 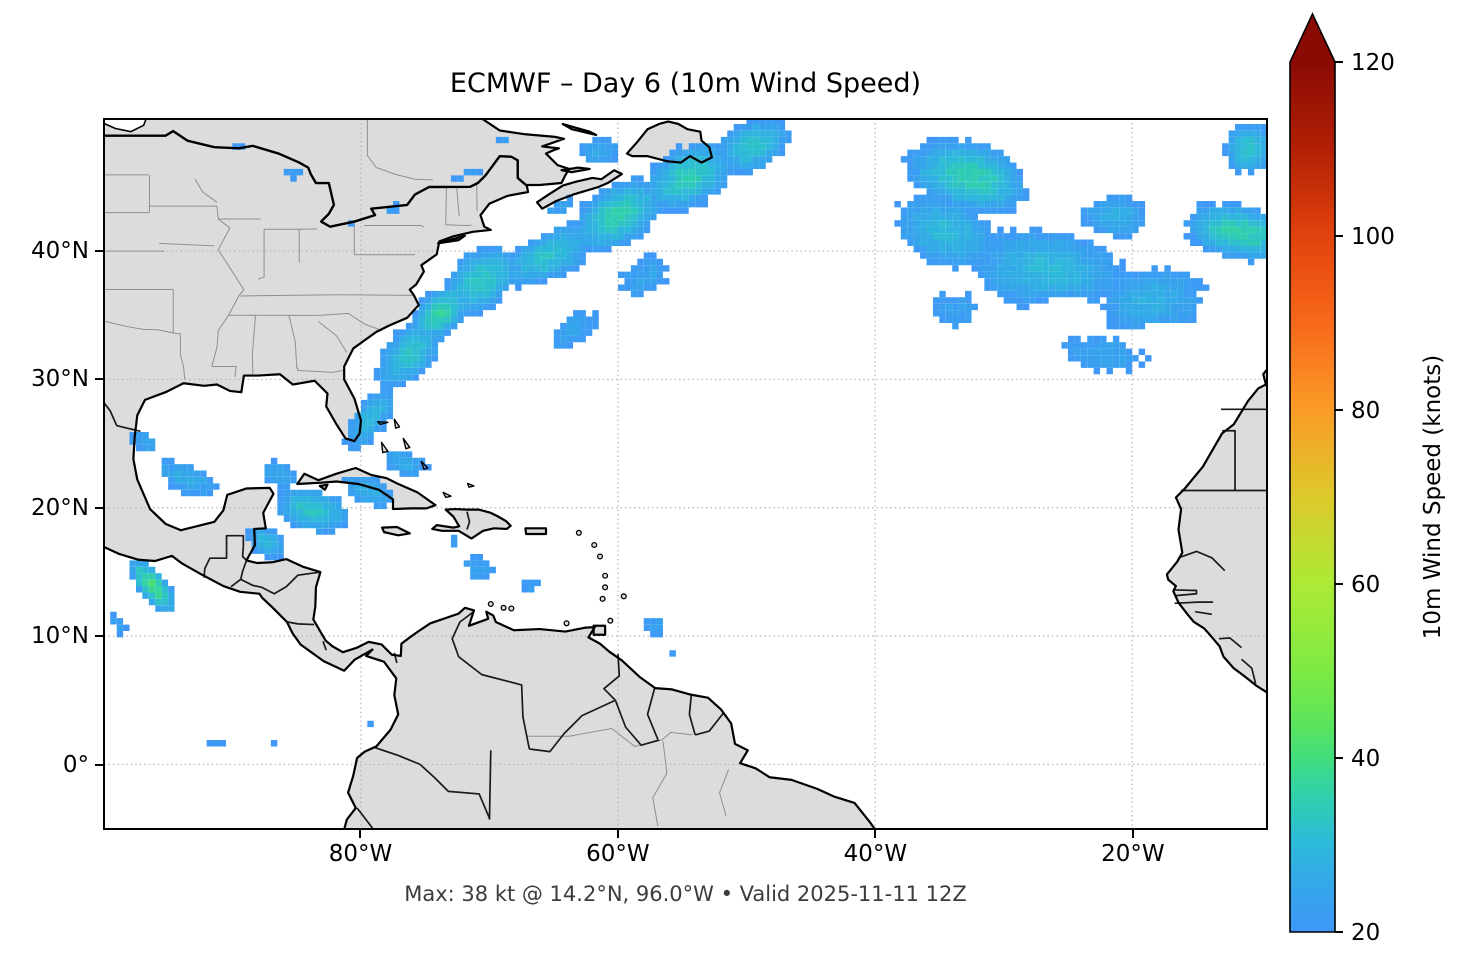 I want to click on figure-title: ECMWF – Day 6 (10m Wind Speed), so click(x=685, y=83).